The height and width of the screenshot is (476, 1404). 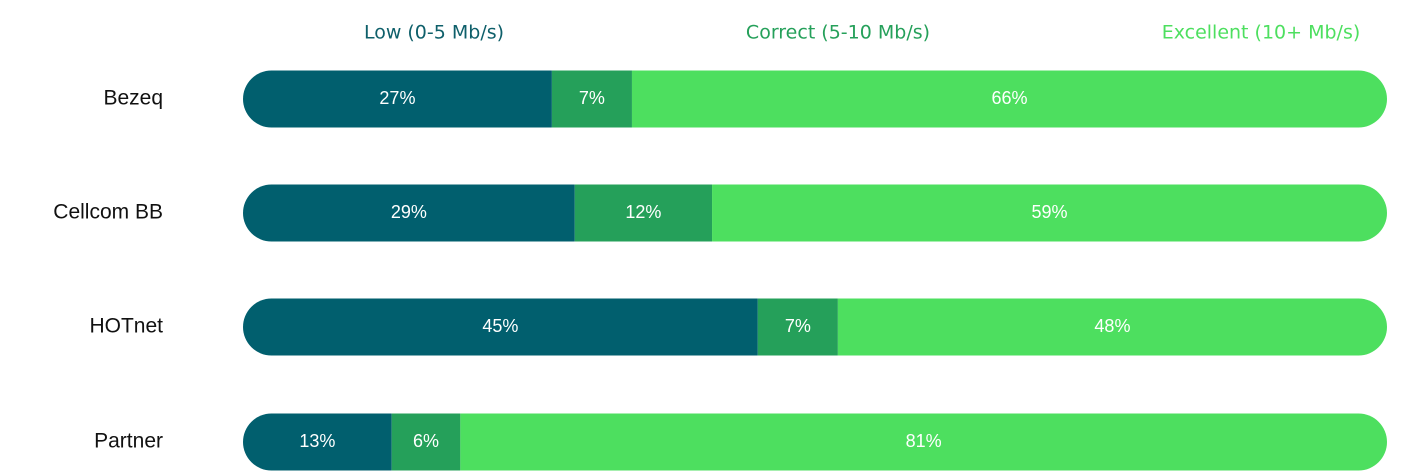 What do you see at coordinates (838, 33) in the screenshot?
I see `legend-item-correct-5-10-mb-s: Correct (5-10 Mb/s)` at bounding box center [838, 33].